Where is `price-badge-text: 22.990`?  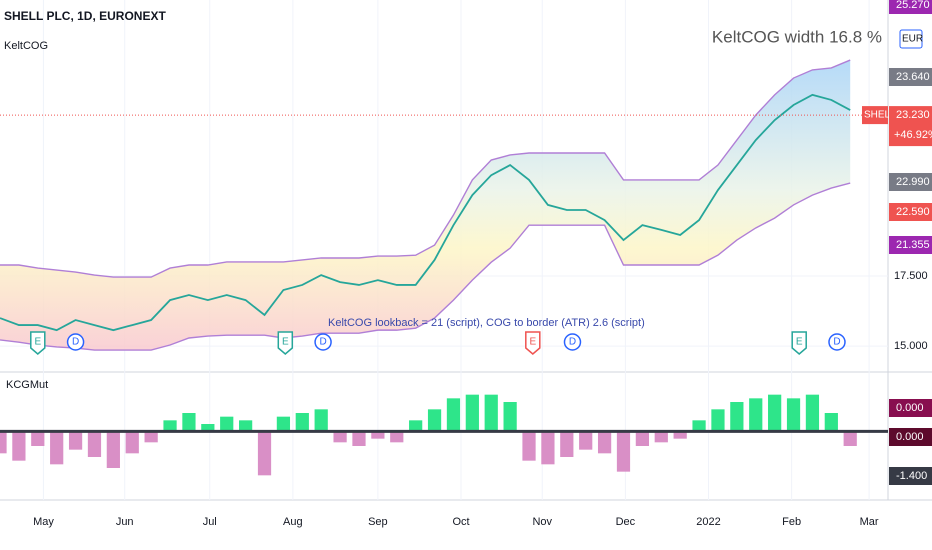 price-badge-text: 22.990 is located at coordinates (913, 182).